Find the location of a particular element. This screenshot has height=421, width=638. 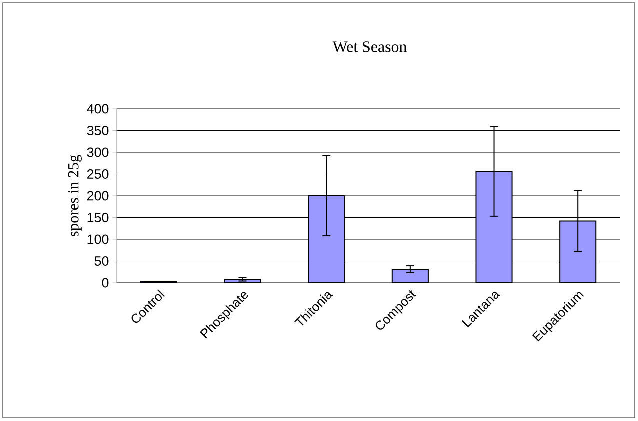

y-tick-label: 50 is located at coordinates (101, 261).